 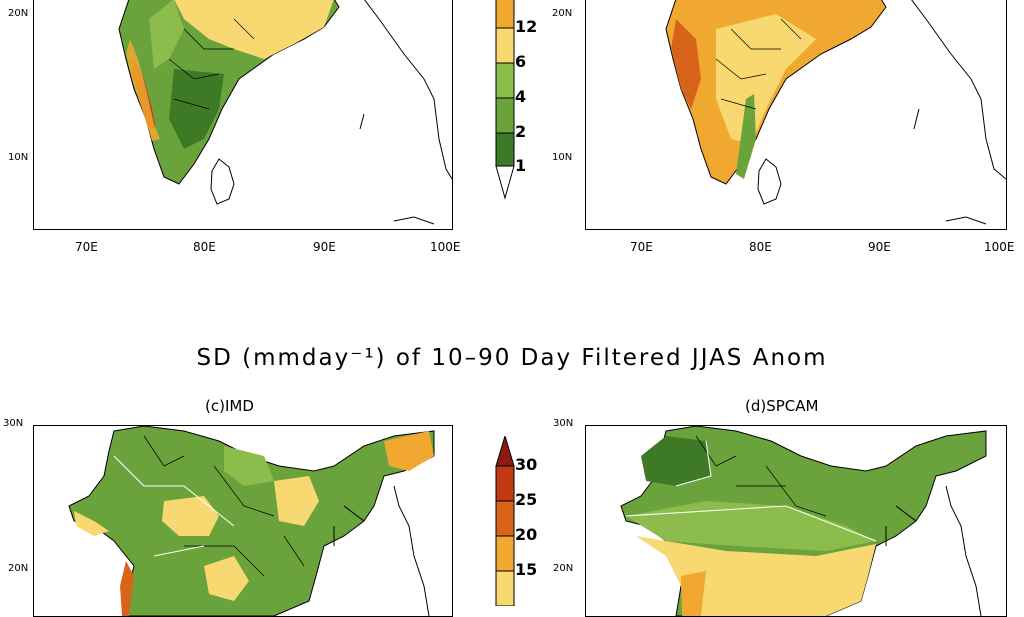 What do you see at coordinates (563, 423) in the screenshot?
I see `lat-label-30n-d: 30N` at bounding box center [563, 423].